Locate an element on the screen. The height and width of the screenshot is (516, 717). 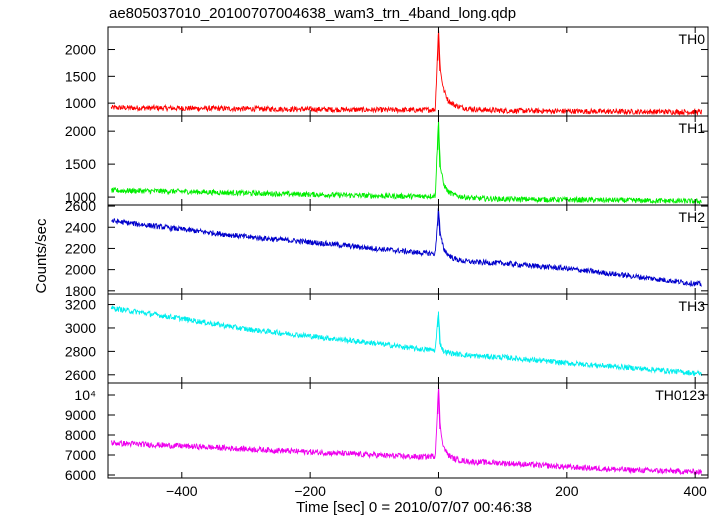
trace-th0 is located at coordinates (406, 72).